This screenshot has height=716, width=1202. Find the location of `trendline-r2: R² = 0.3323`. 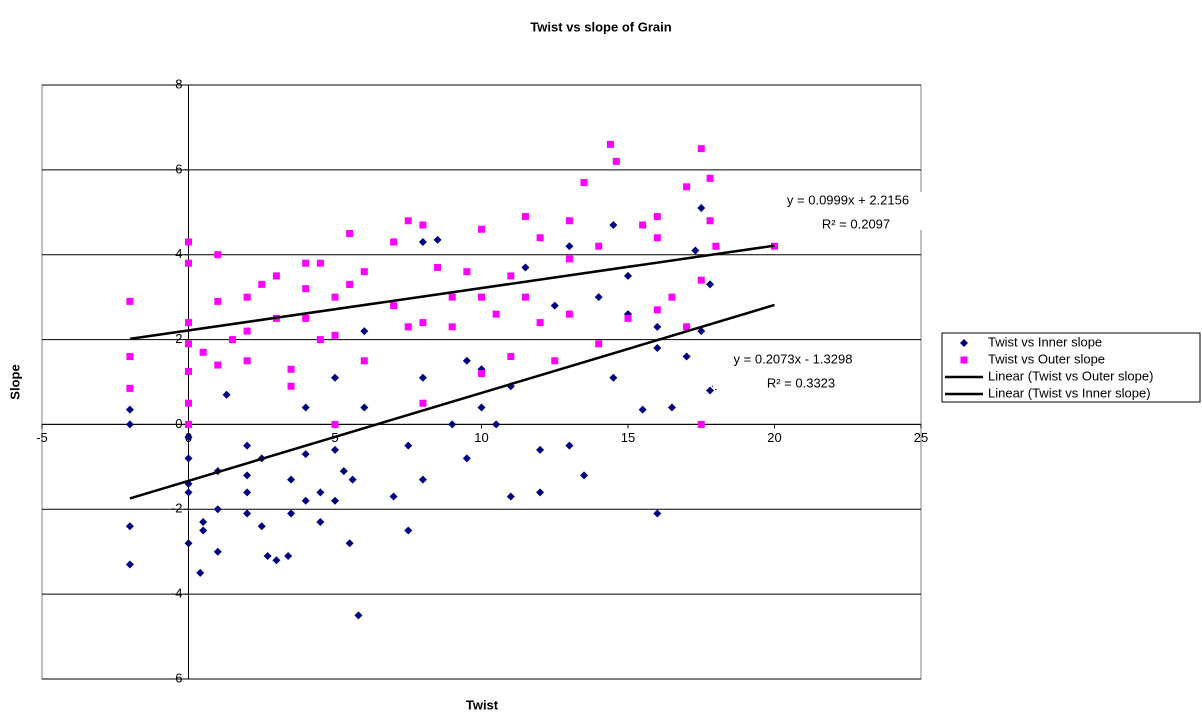

trendline-r2: R² = 0.3323 is located at coordinates (801, 382).